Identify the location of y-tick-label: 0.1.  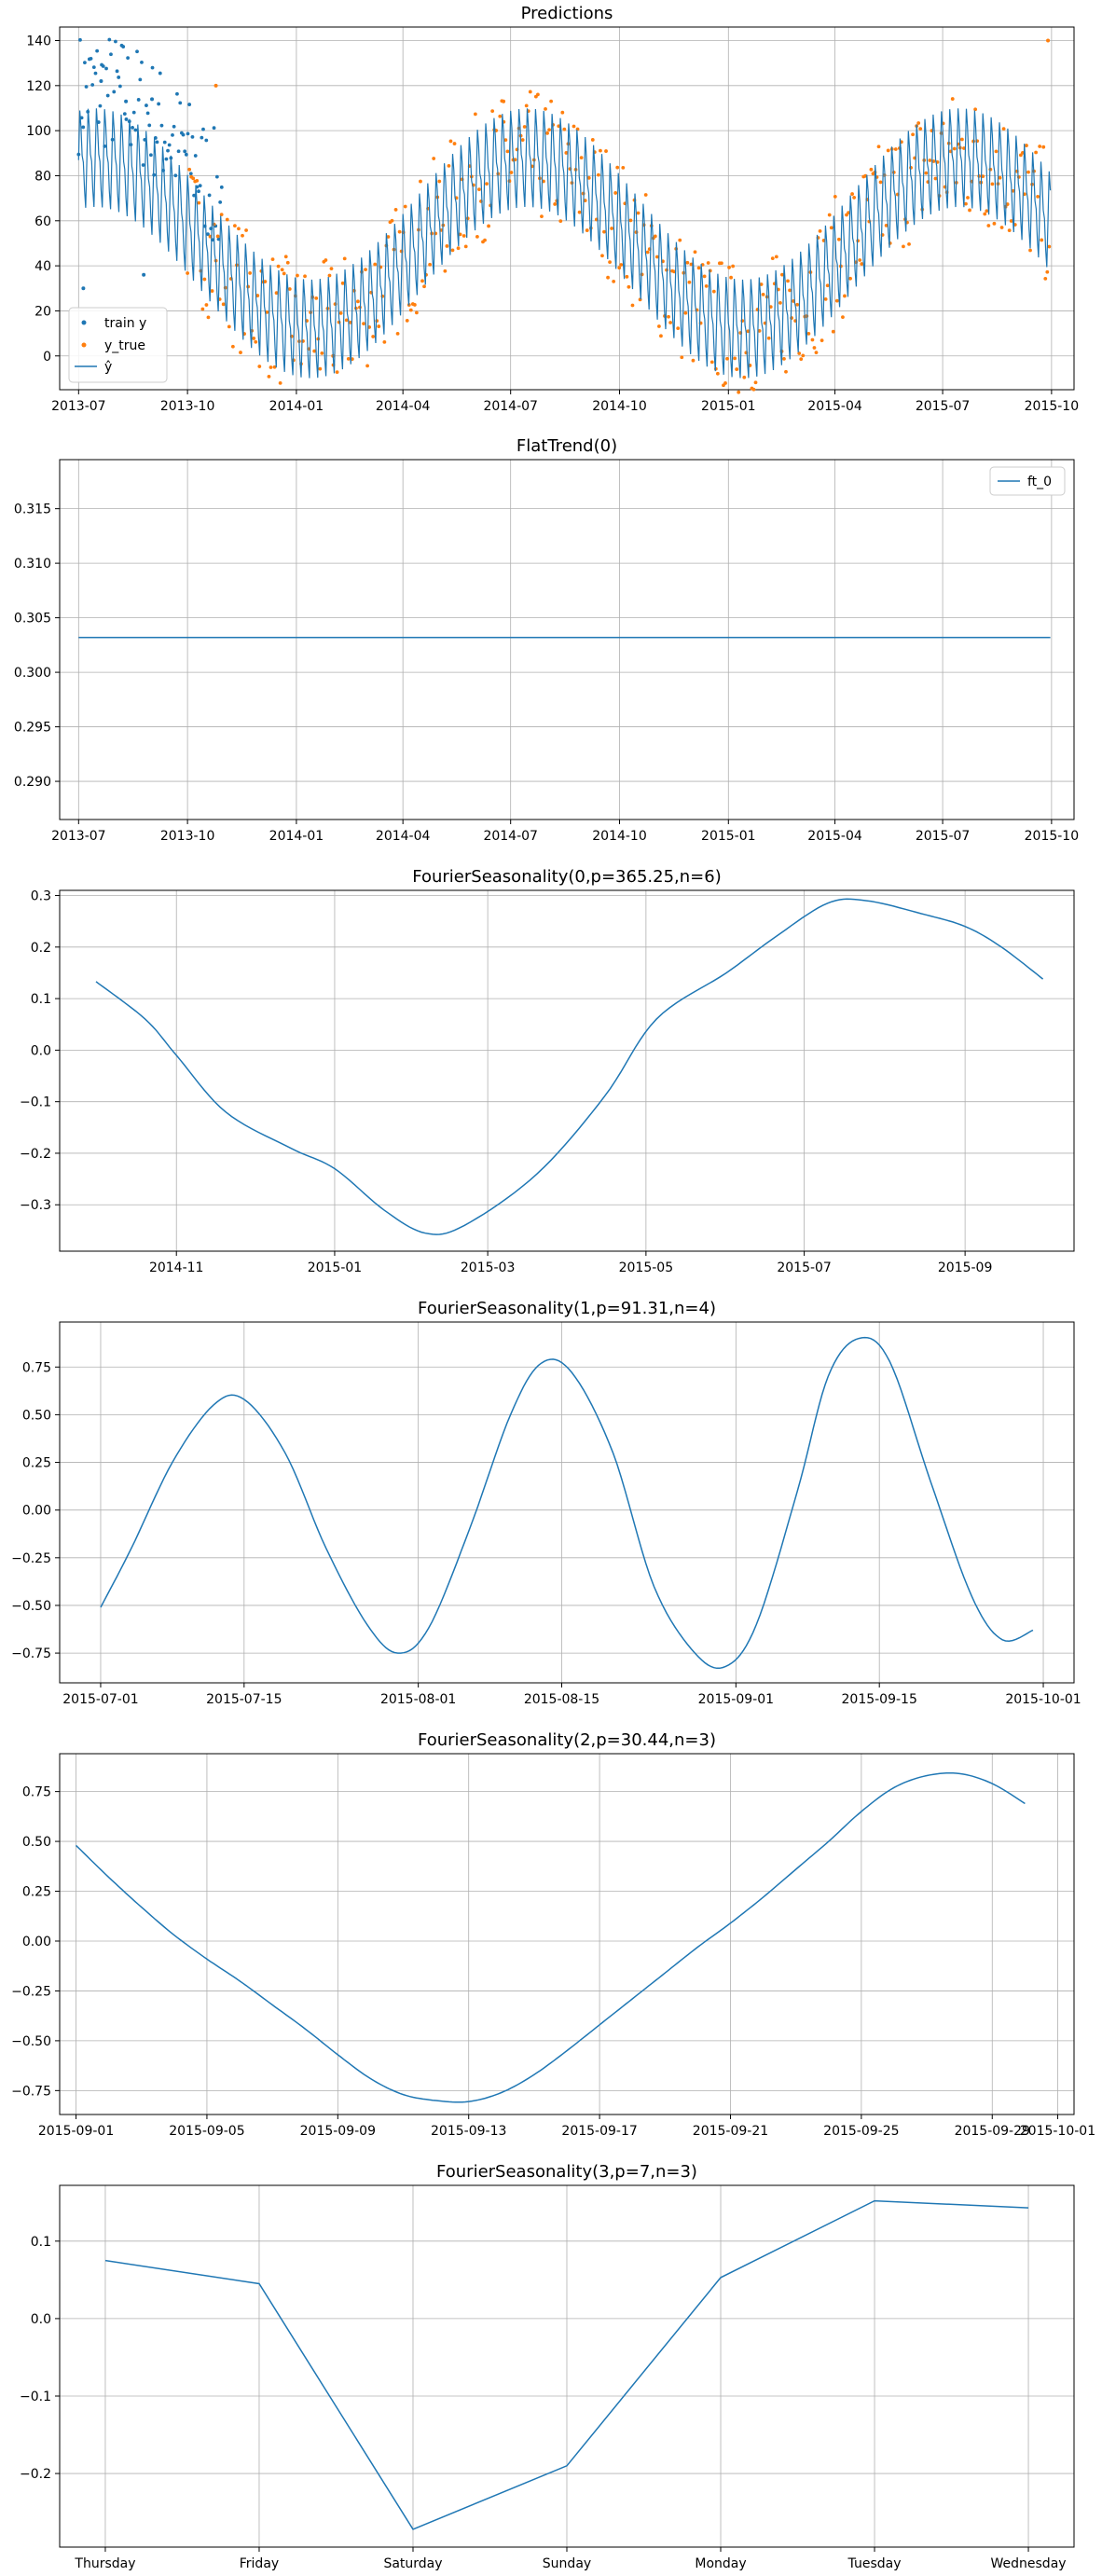
(41, 2243).